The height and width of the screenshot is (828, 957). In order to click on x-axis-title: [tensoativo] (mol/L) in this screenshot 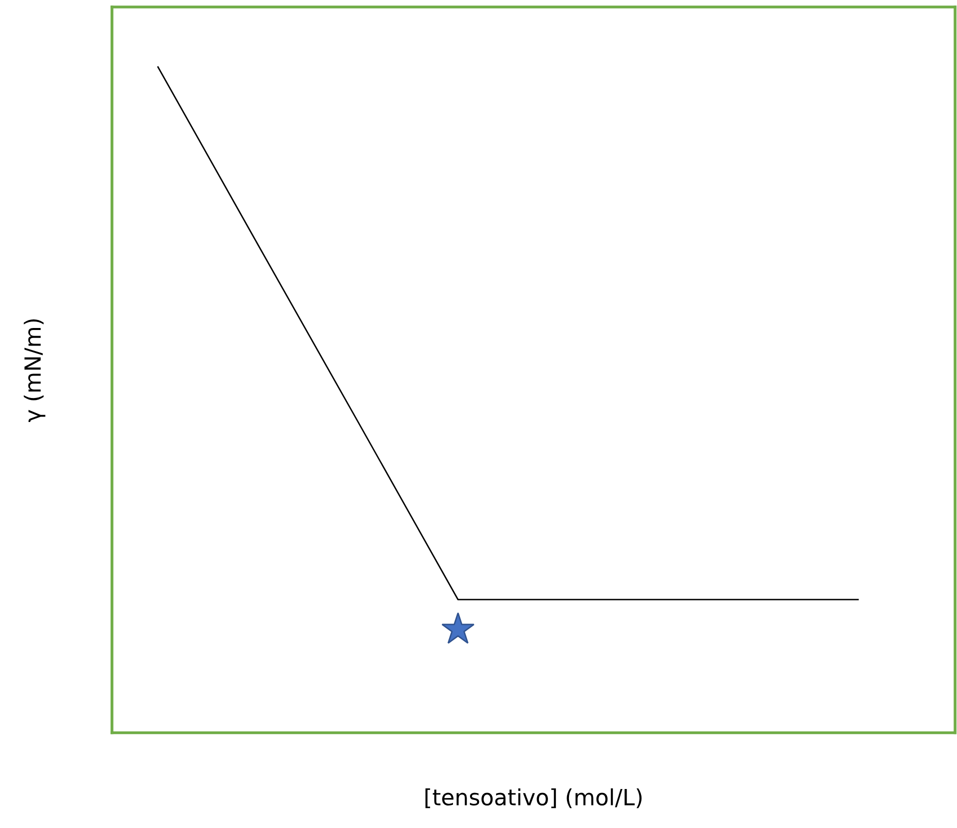, I will do `click(533, 798)`.